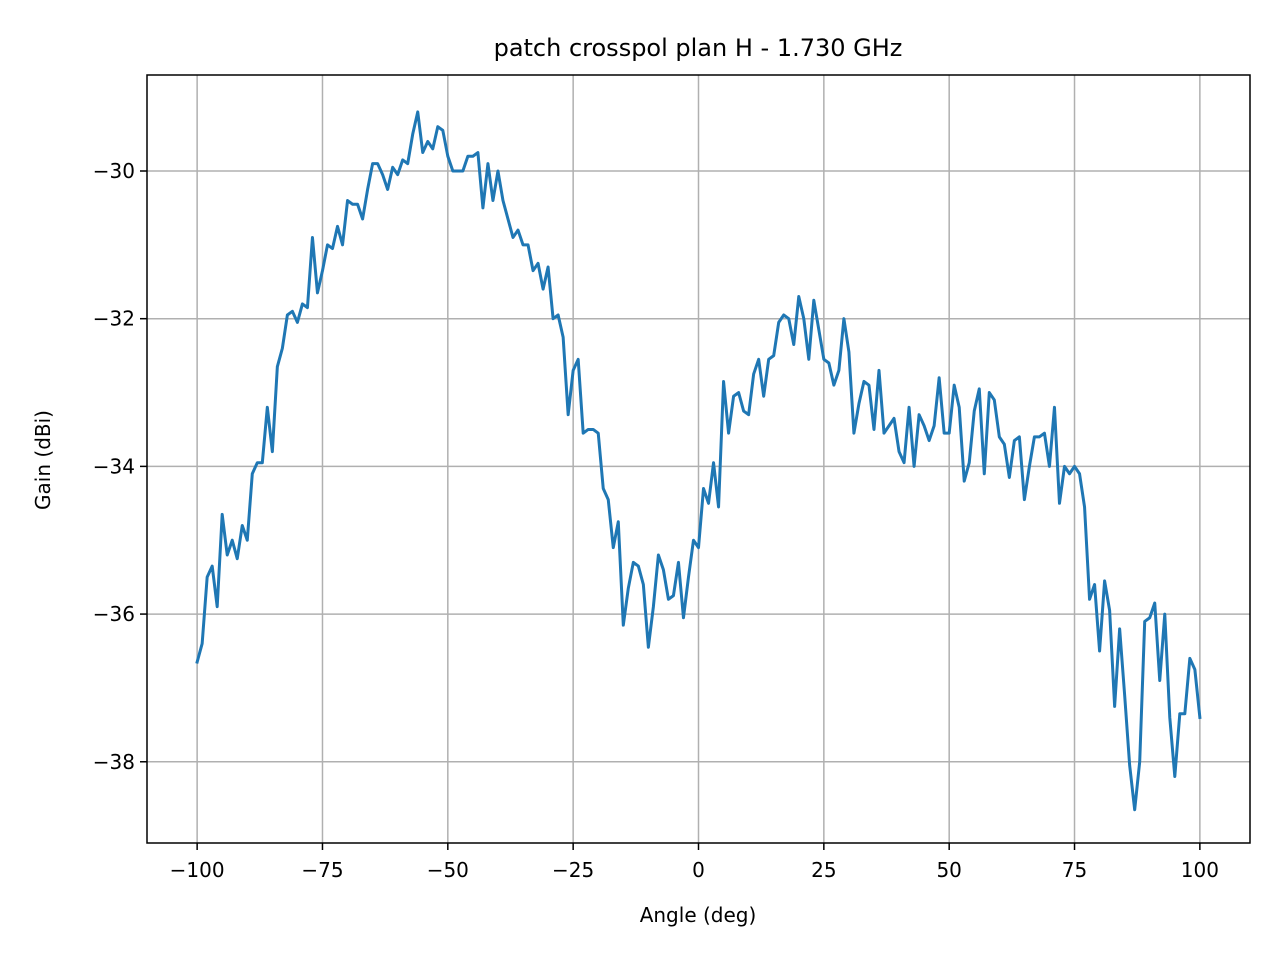  What do you see at coordinates (573, 870) in the screenshot?
I see `x-tick-label: −25` at bounding box center [573, 870].